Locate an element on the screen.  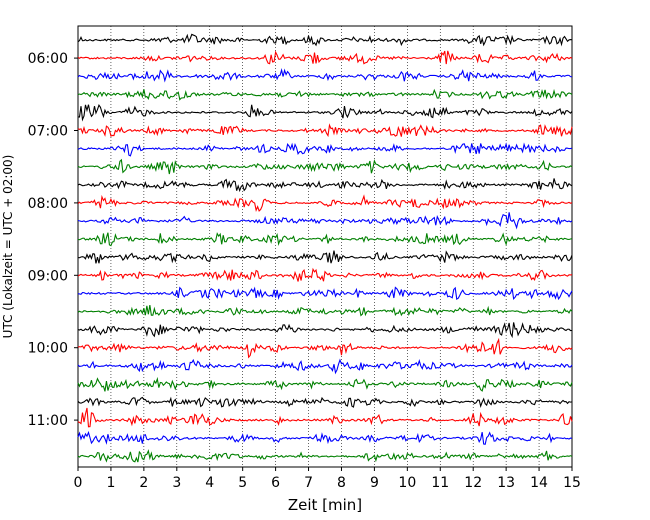
x-tick-label: 3 is located at coordinates (176, 483).